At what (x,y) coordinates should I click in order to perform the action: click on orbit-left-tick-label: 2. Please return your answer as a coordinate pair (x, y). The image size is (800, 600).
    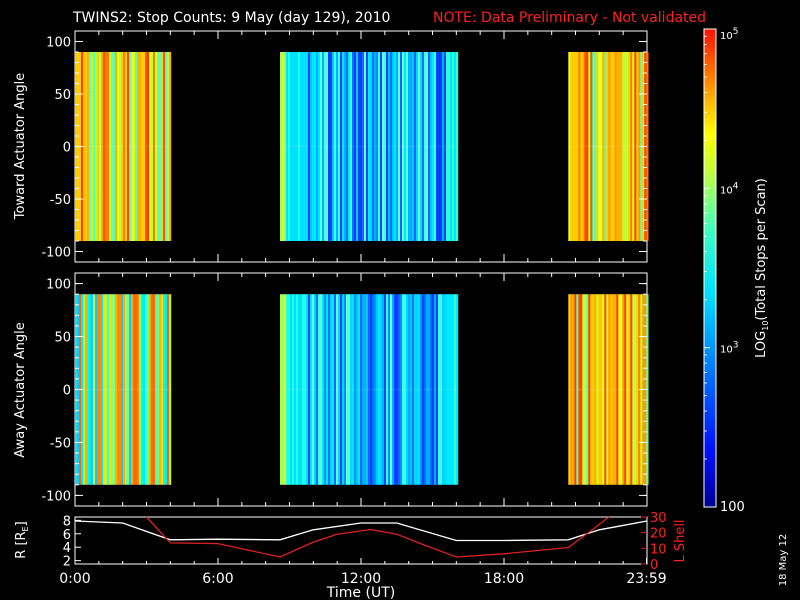
    Looking at the image, I should click on (67, 562).